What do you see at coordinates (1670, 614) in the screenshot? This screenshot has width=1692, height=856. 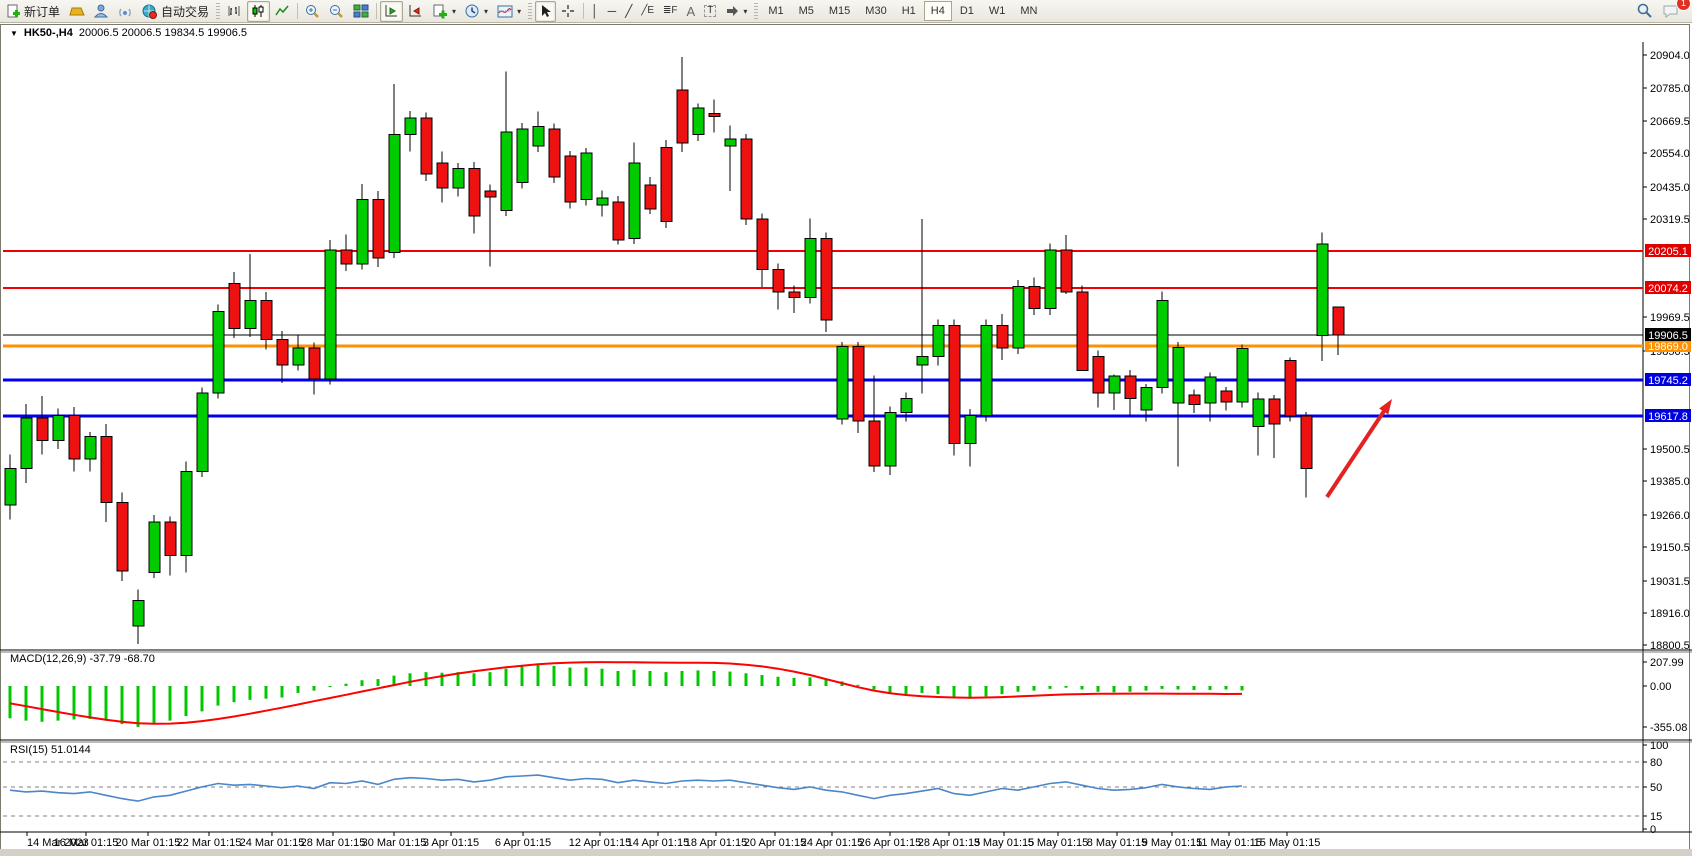 I see `price-tick-label: 18916.0` at bounding box center [1670, 614].